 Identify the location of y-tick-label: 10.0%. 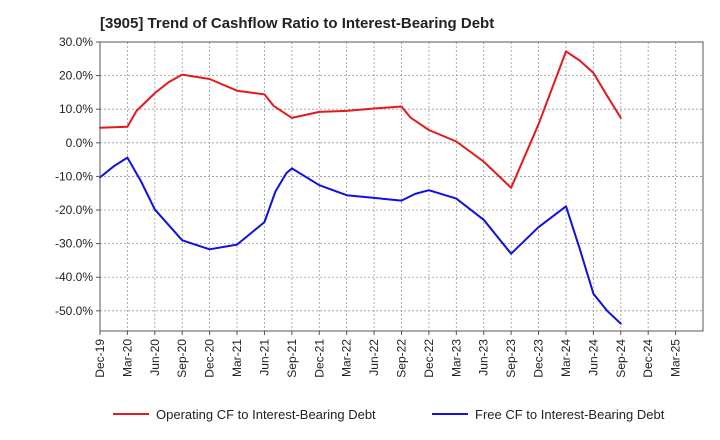
(76, 109).